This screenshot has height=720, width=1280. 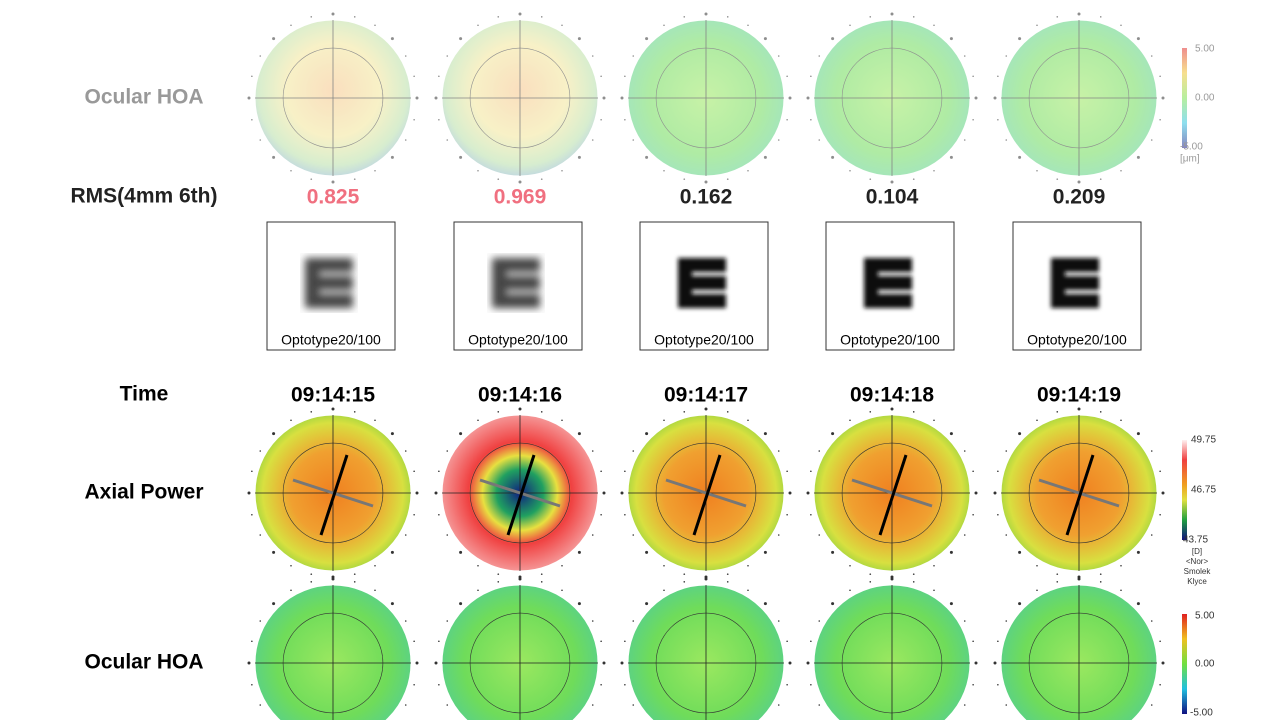 I want to click on rms-value: 0.104, so click(x=892, y=197).